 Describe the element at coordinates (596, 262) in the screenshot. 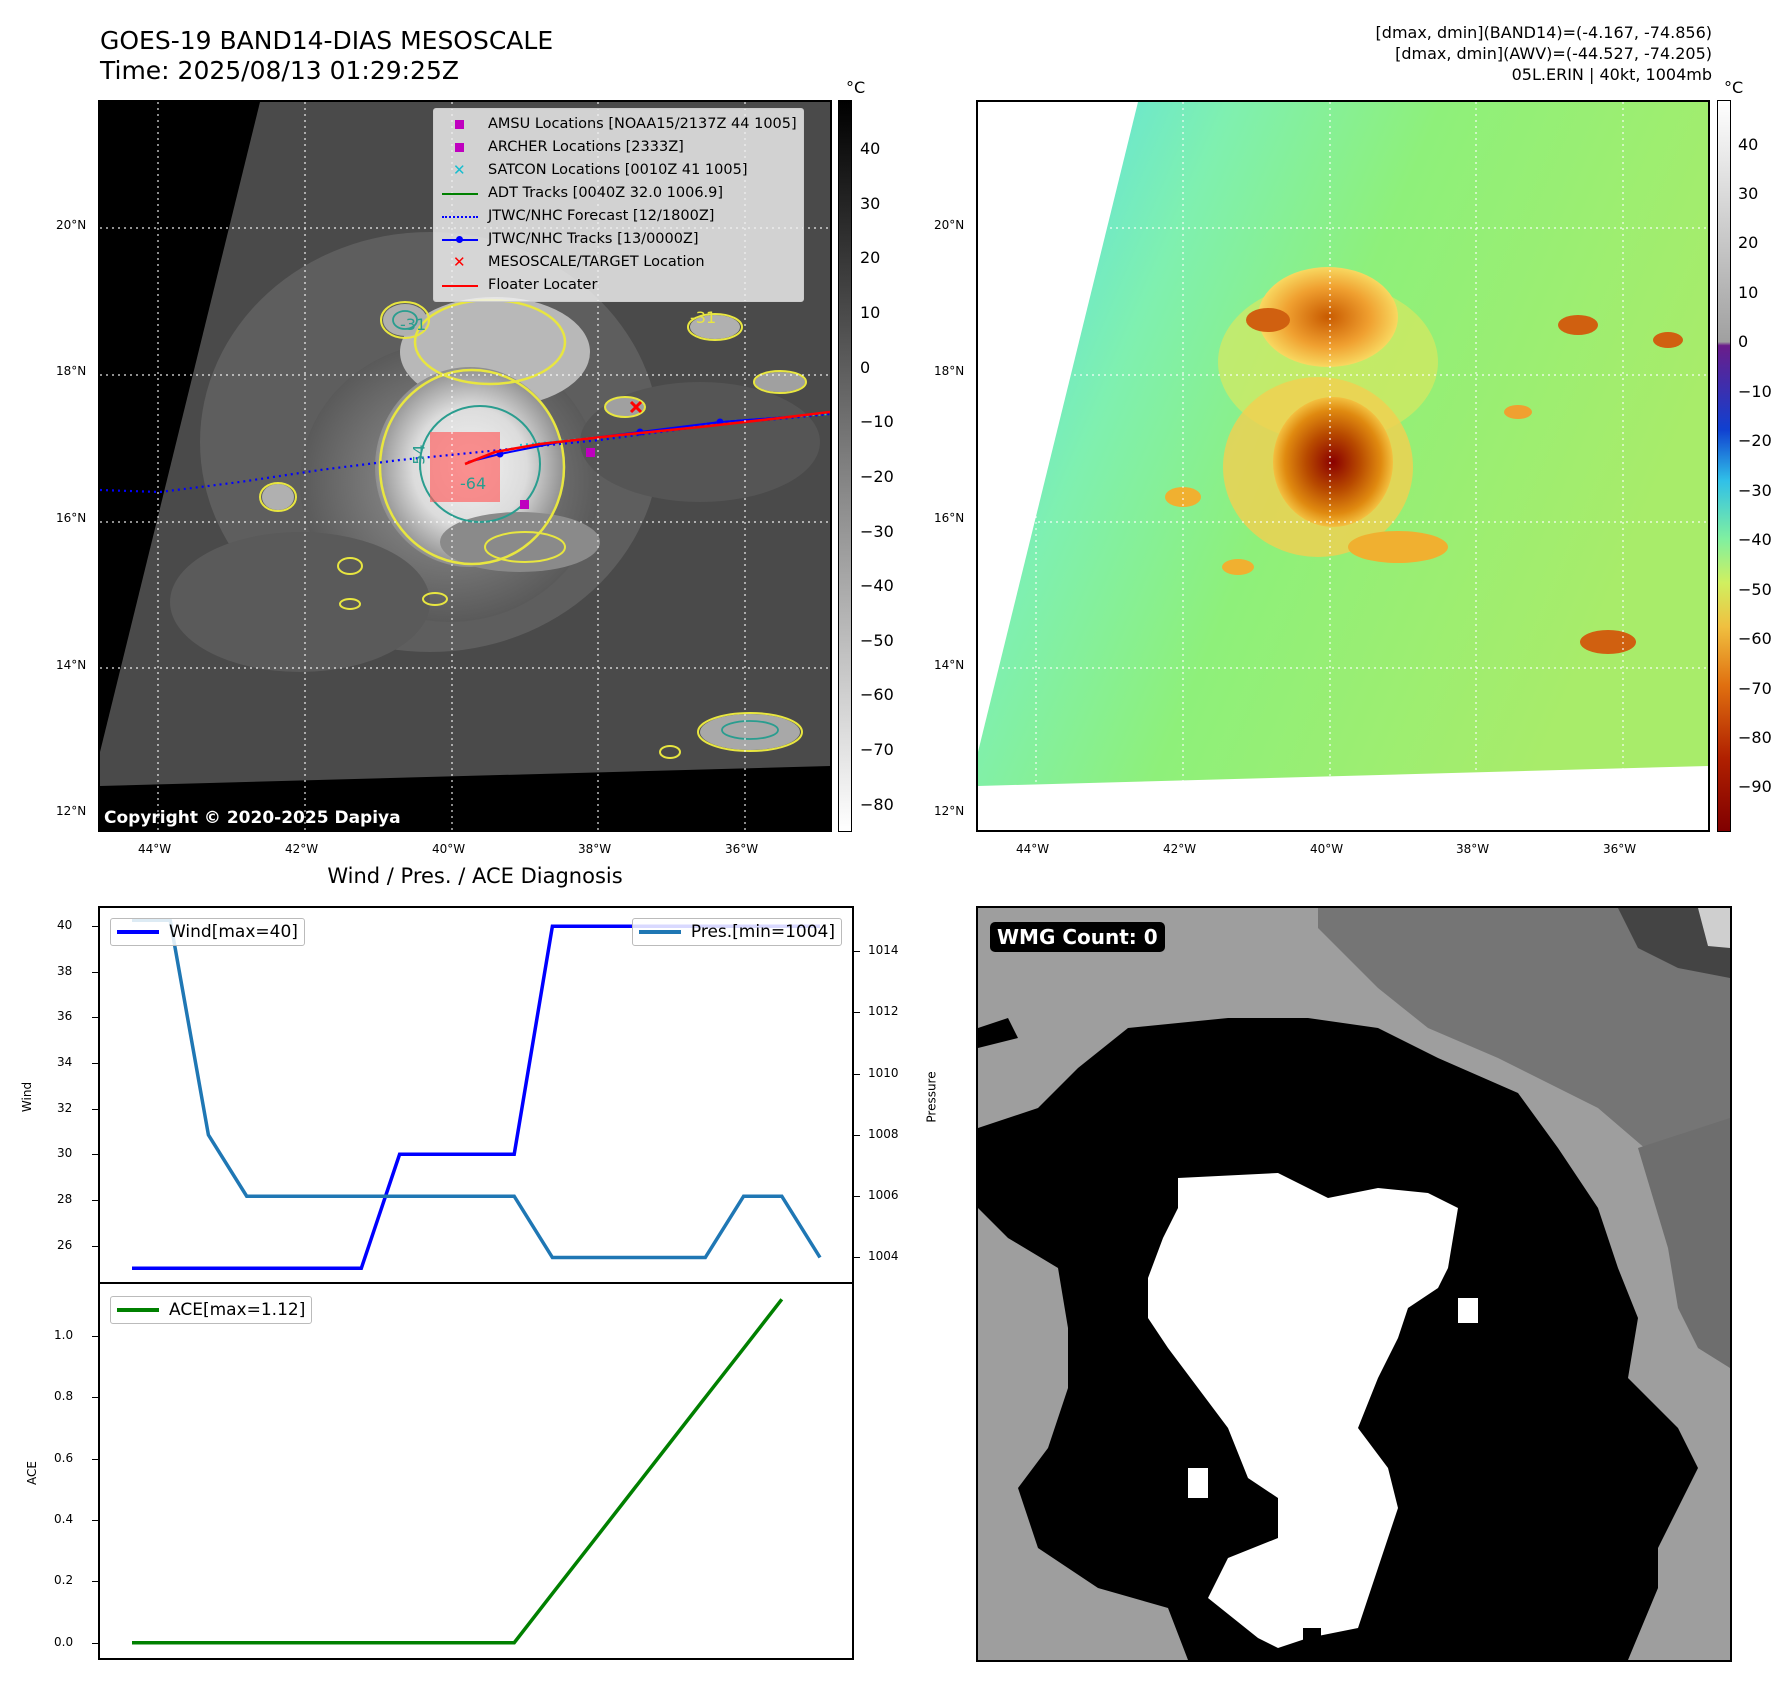

I see `legend-label: MESOSCALE/TARGET Location` at that location.